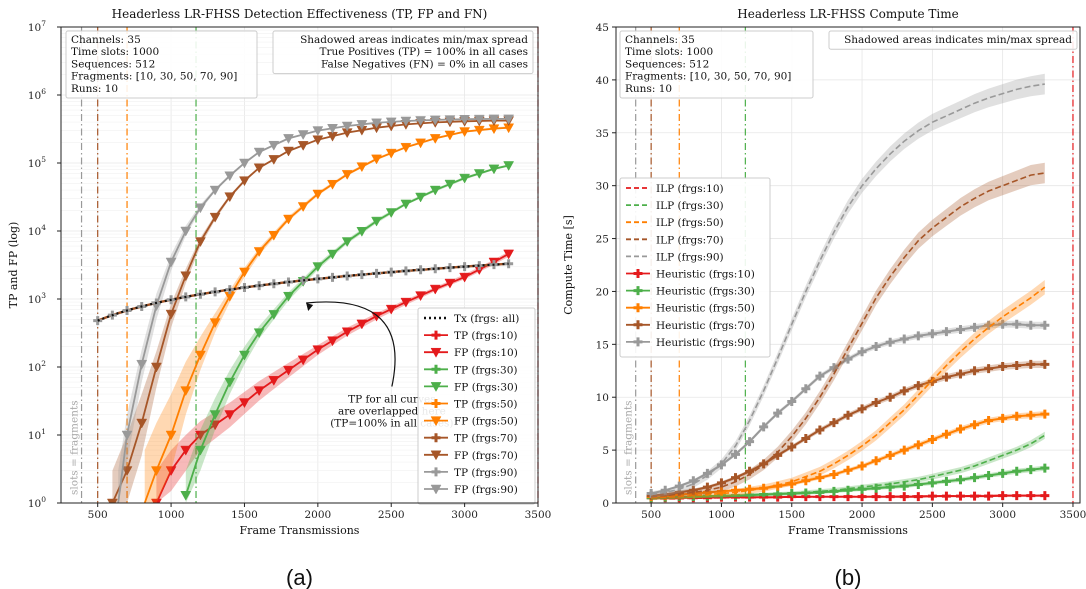  Describe the element at coordinates (716, 64) in the screenshot. I see `info-box-left-frame` at that location.